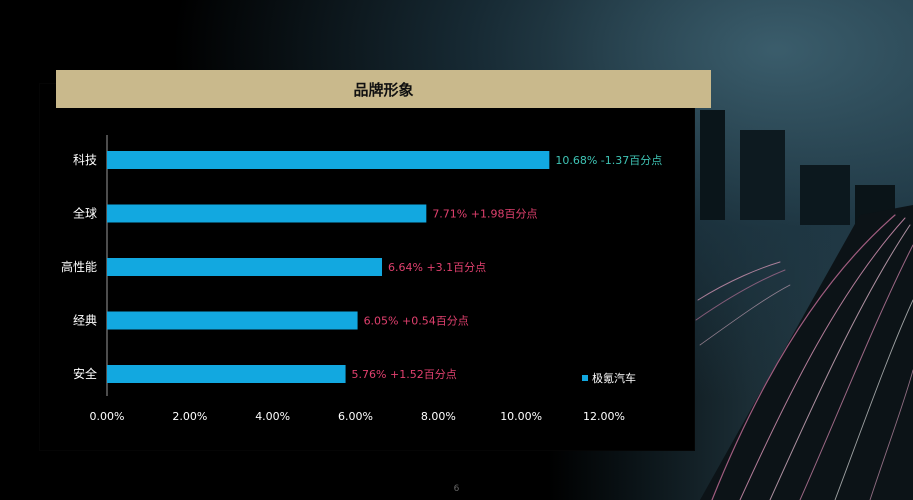  What do you see at coordinates (416, 321) in the screenshot?
I see `data-label: 6.05% +0.54百分点` at bounding box center [416, 321].